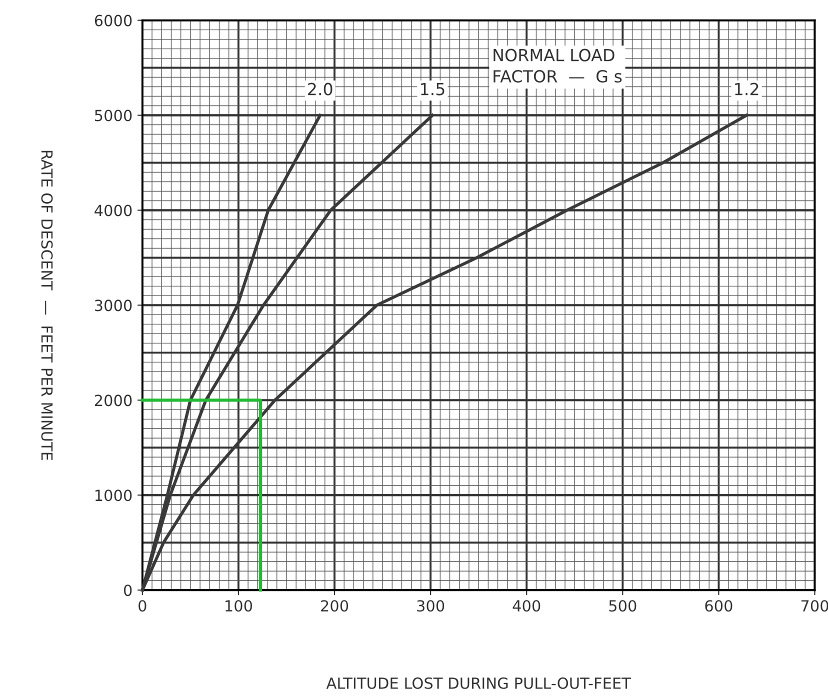 This screenshot has width=828, height=700. Describe the element at coordinates (113, 116) in the screenshot. I see `y-tick-label: 5000` at that location.